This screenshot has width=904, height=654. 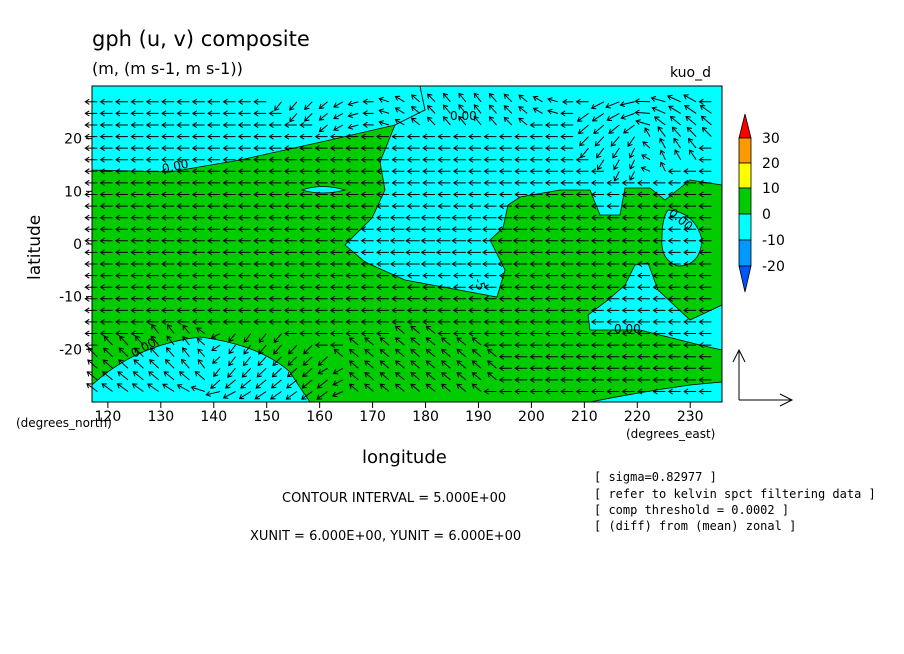 I want to click on reference-vector, so click(x=763, y=377).